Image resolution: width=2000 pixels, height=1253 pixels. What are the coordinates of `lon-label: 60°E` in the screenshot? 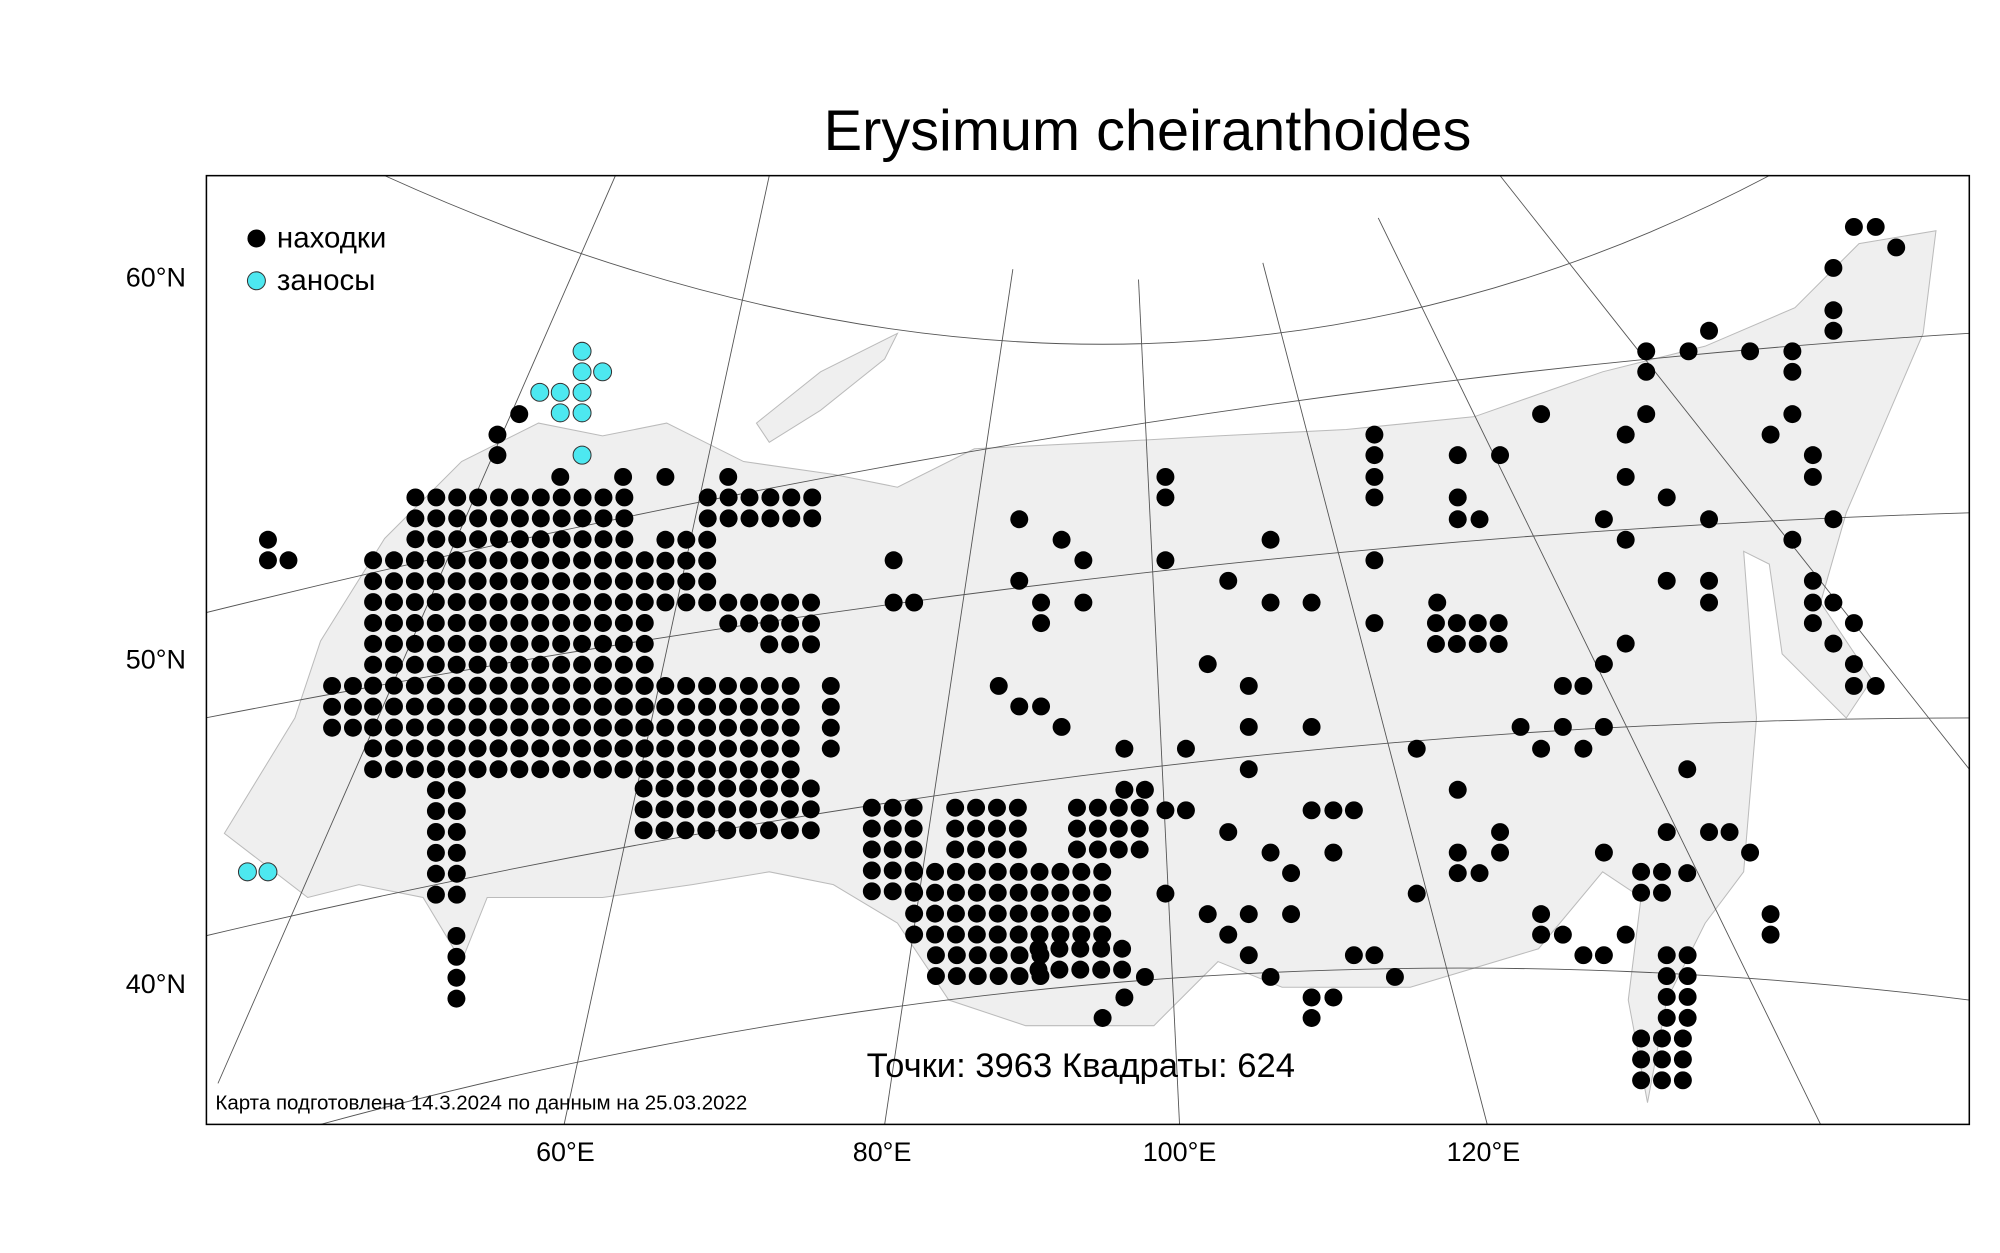 It's located at (565, 1152).